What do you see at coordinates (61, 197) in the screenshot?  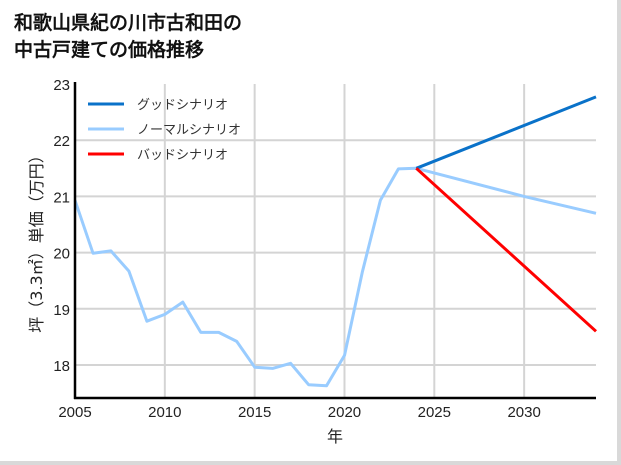 I see `y-tick-label: 21` at bounding box center [61, 197].